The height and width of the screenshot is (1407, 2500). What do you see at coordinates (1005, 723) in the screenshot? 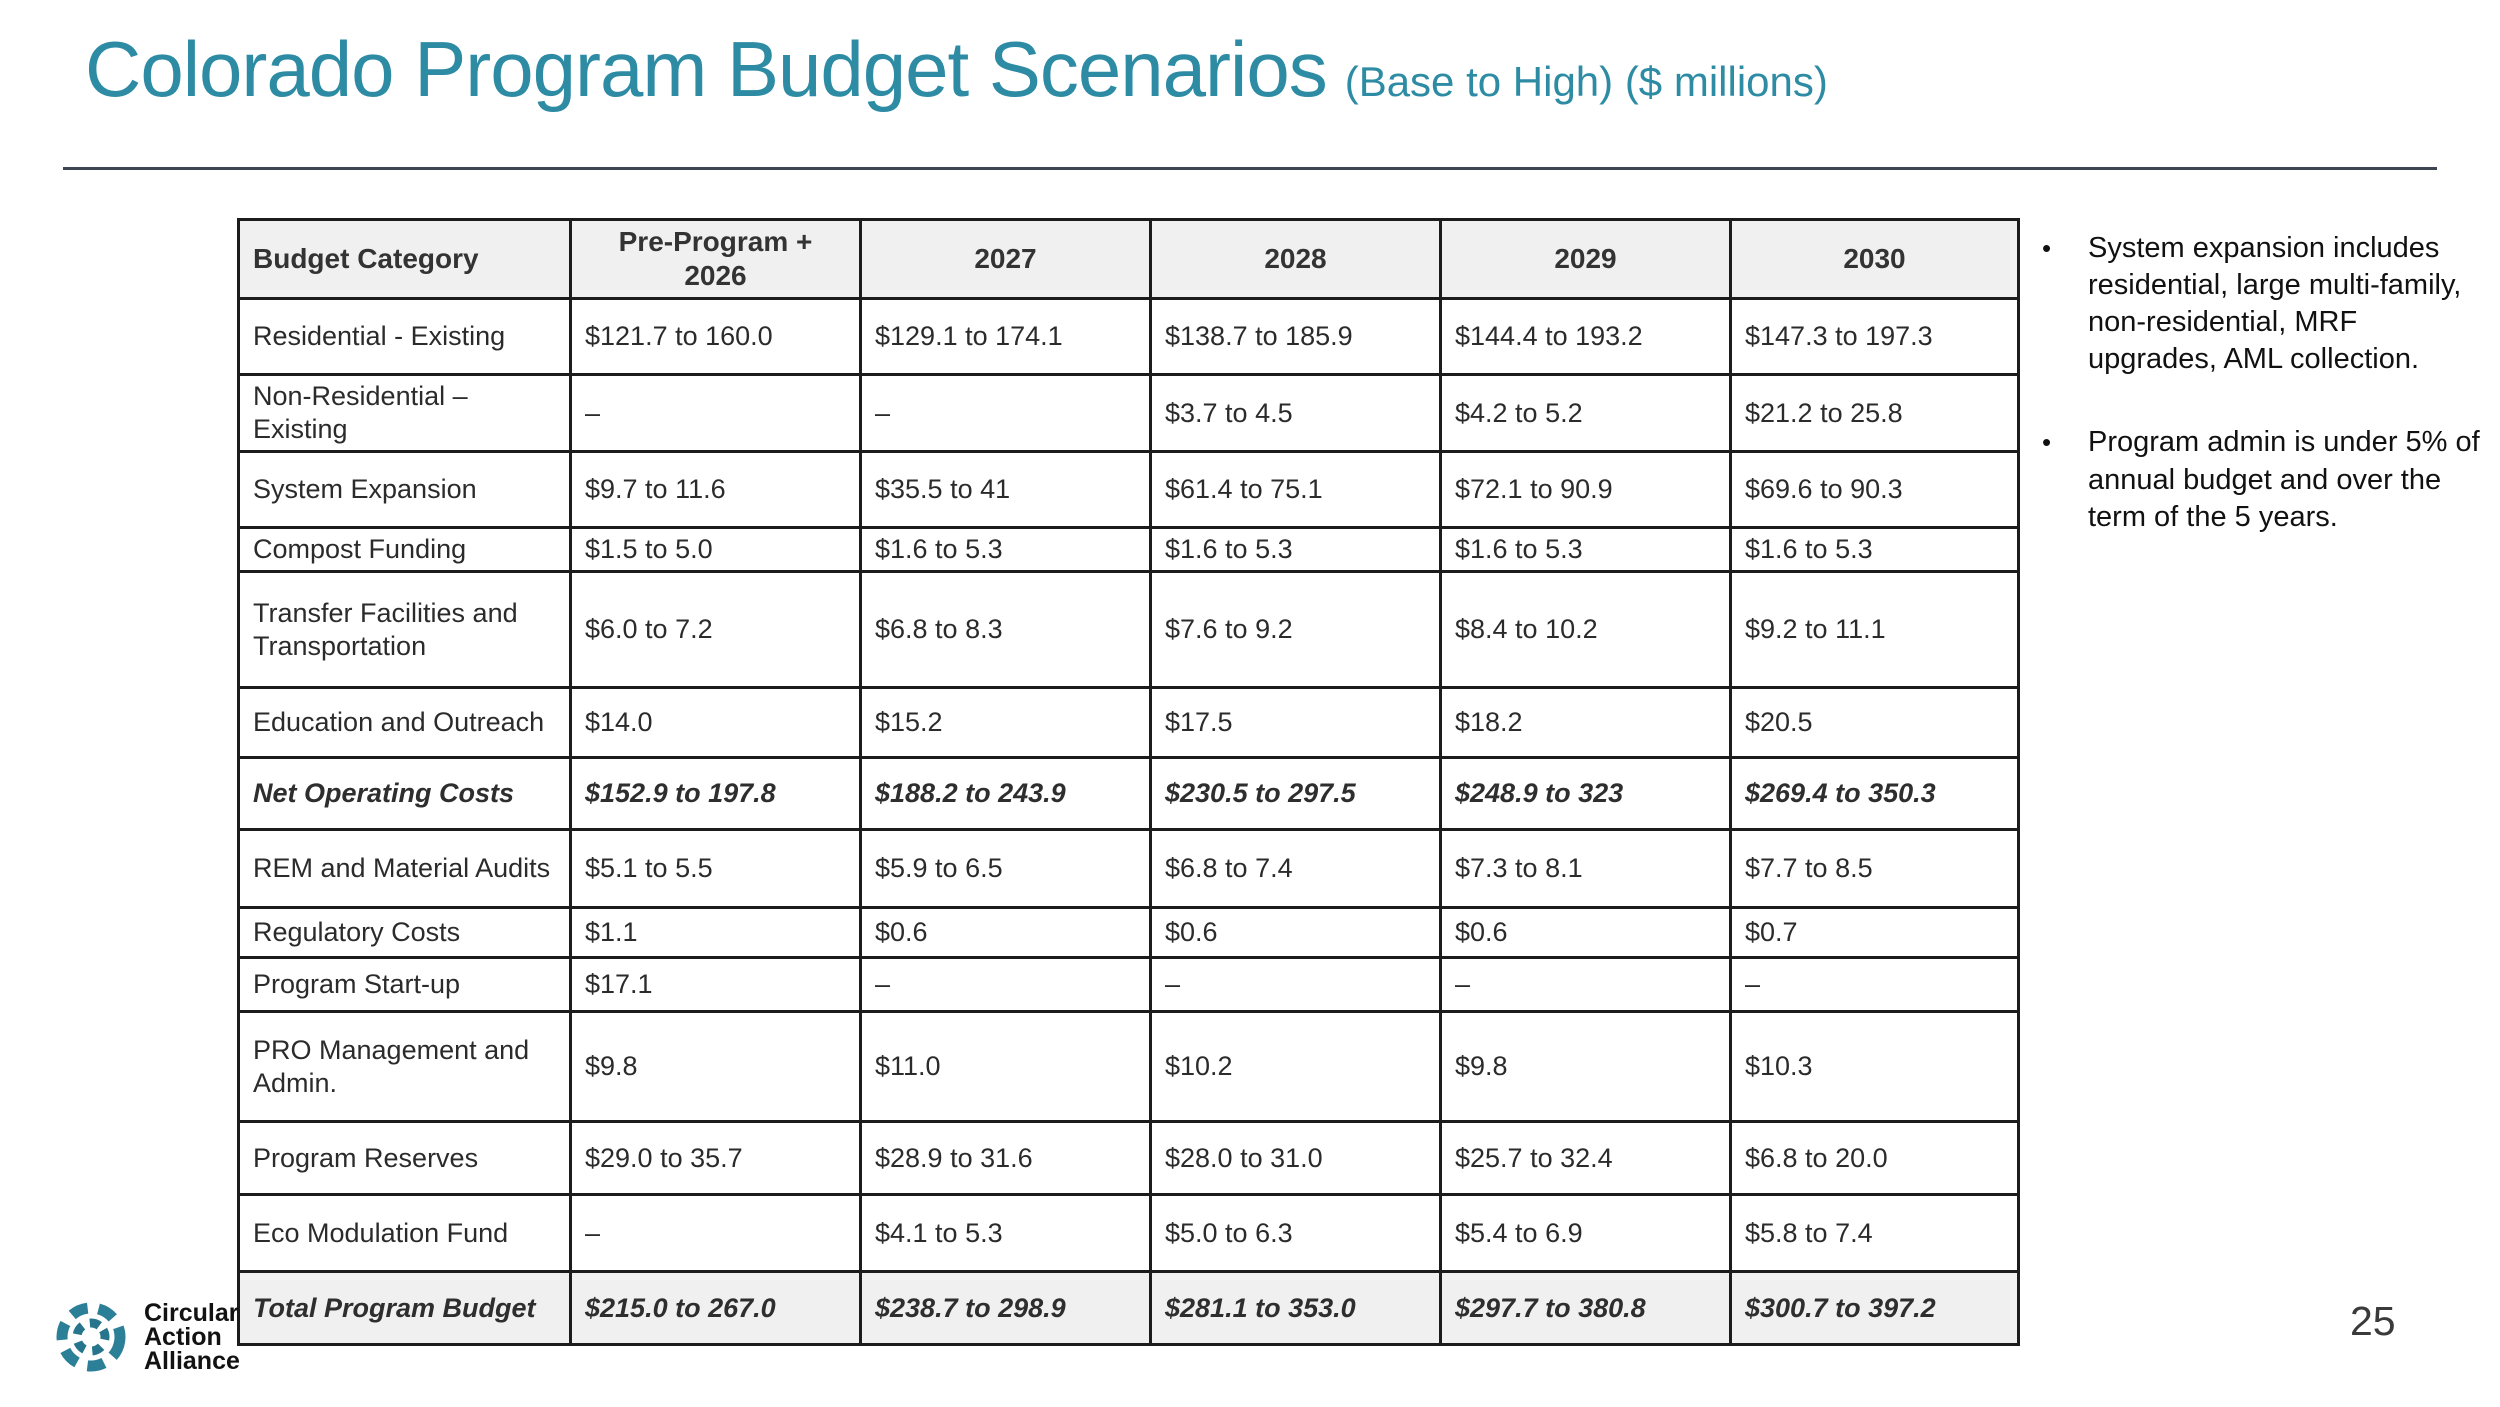
I see `cell-value: $15.2` at bounding box center [1005, 723].